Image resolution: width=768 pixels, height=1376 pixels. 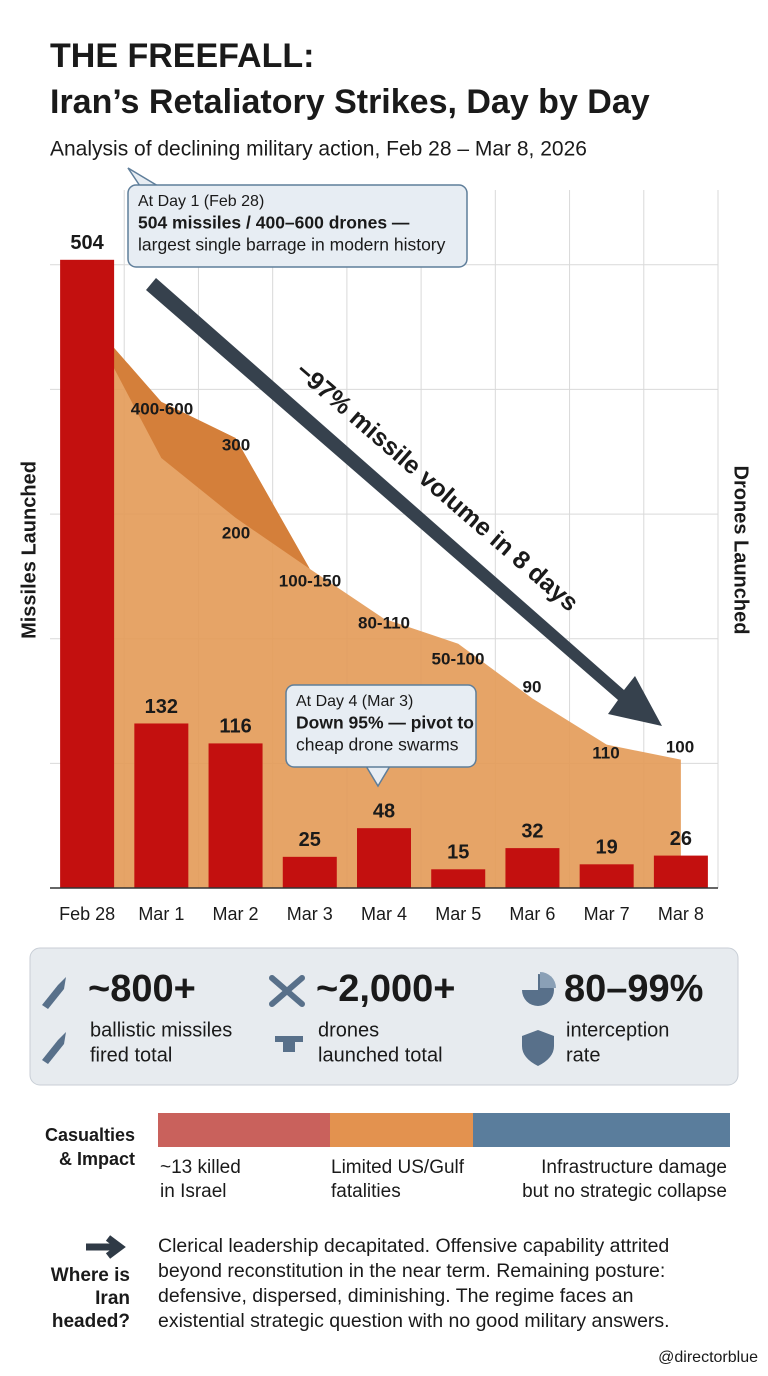 I want to click on x-tick-label: Feb 28, so click(x=87, y=914).